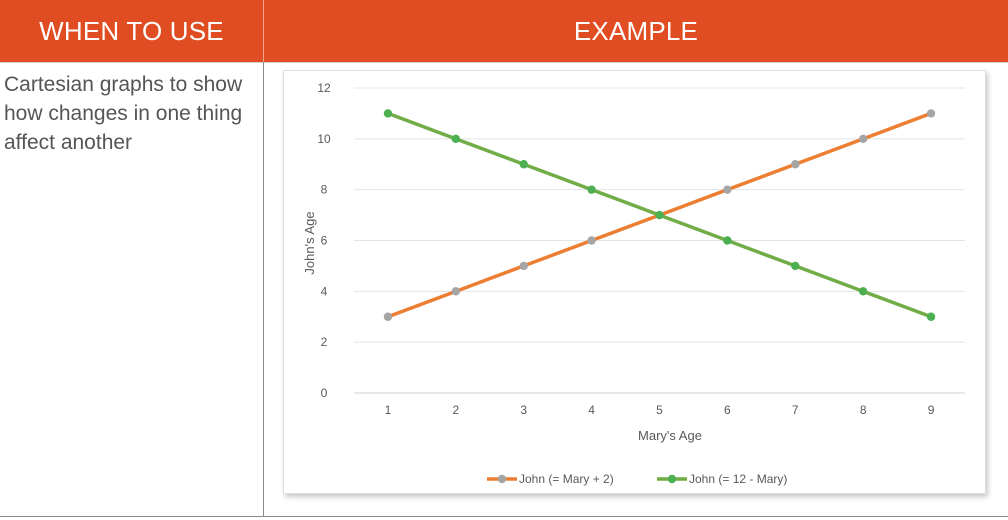  Describe the element at coordinates (455, 410) in the screenshot. I see `x-tick-label: 2` at that location.